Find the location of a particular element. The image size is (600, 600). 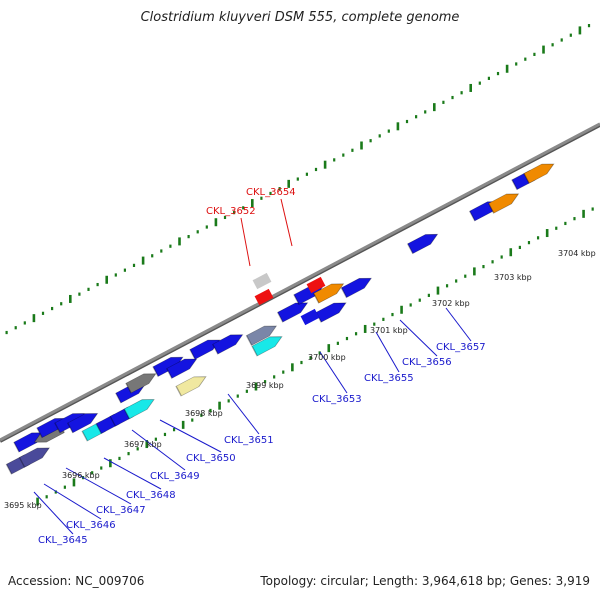

gene-label: CKL_3657 is located at coordinates (461, 347).